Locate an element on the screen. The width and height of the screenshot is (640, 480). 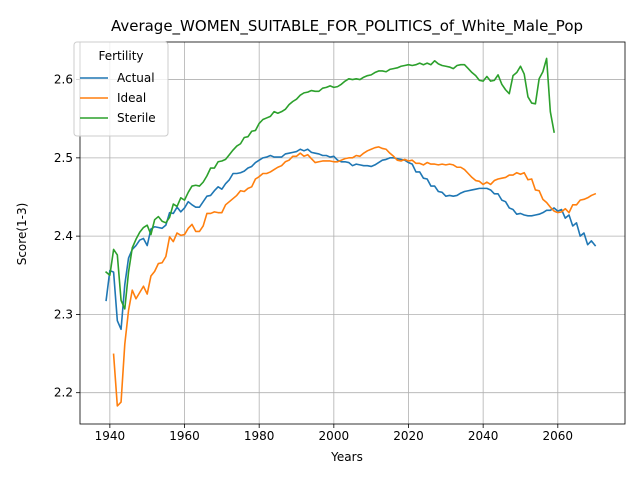
x-tick-label: 1940 is located at coordinates (110, 436).